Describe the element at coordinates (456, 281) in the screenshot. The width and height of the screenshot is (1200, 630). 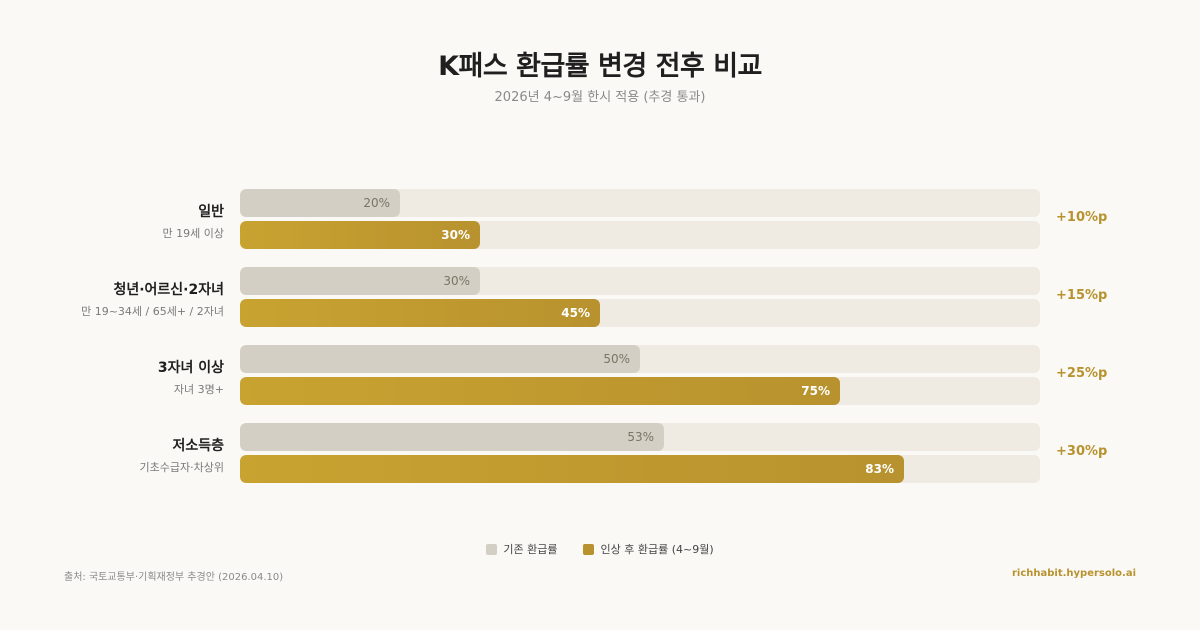
I see `bar-value-before: 30%` at that location.